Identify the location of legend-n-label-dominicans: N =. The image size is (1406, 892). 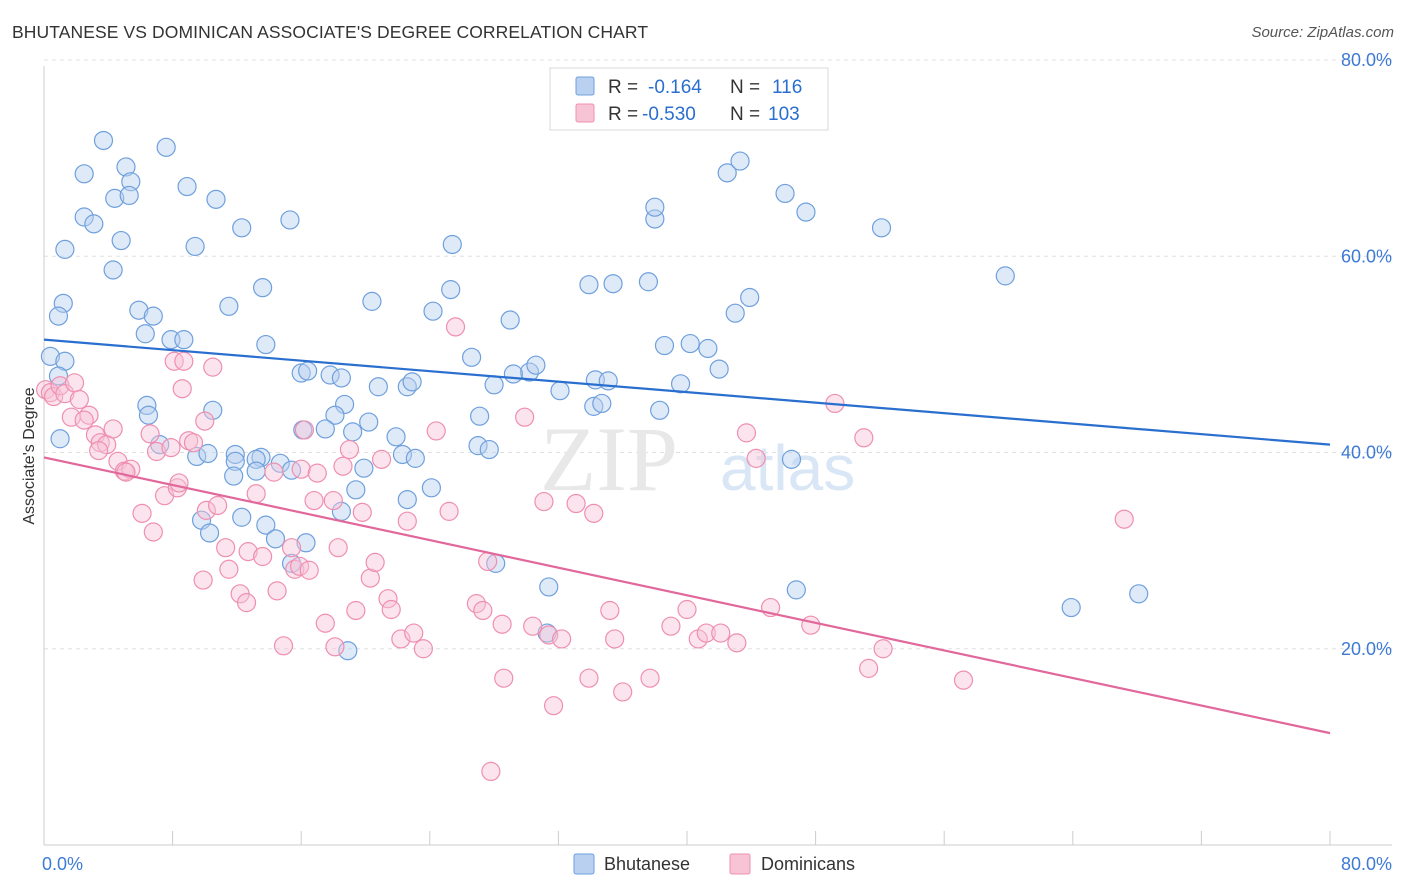
(745, 114).